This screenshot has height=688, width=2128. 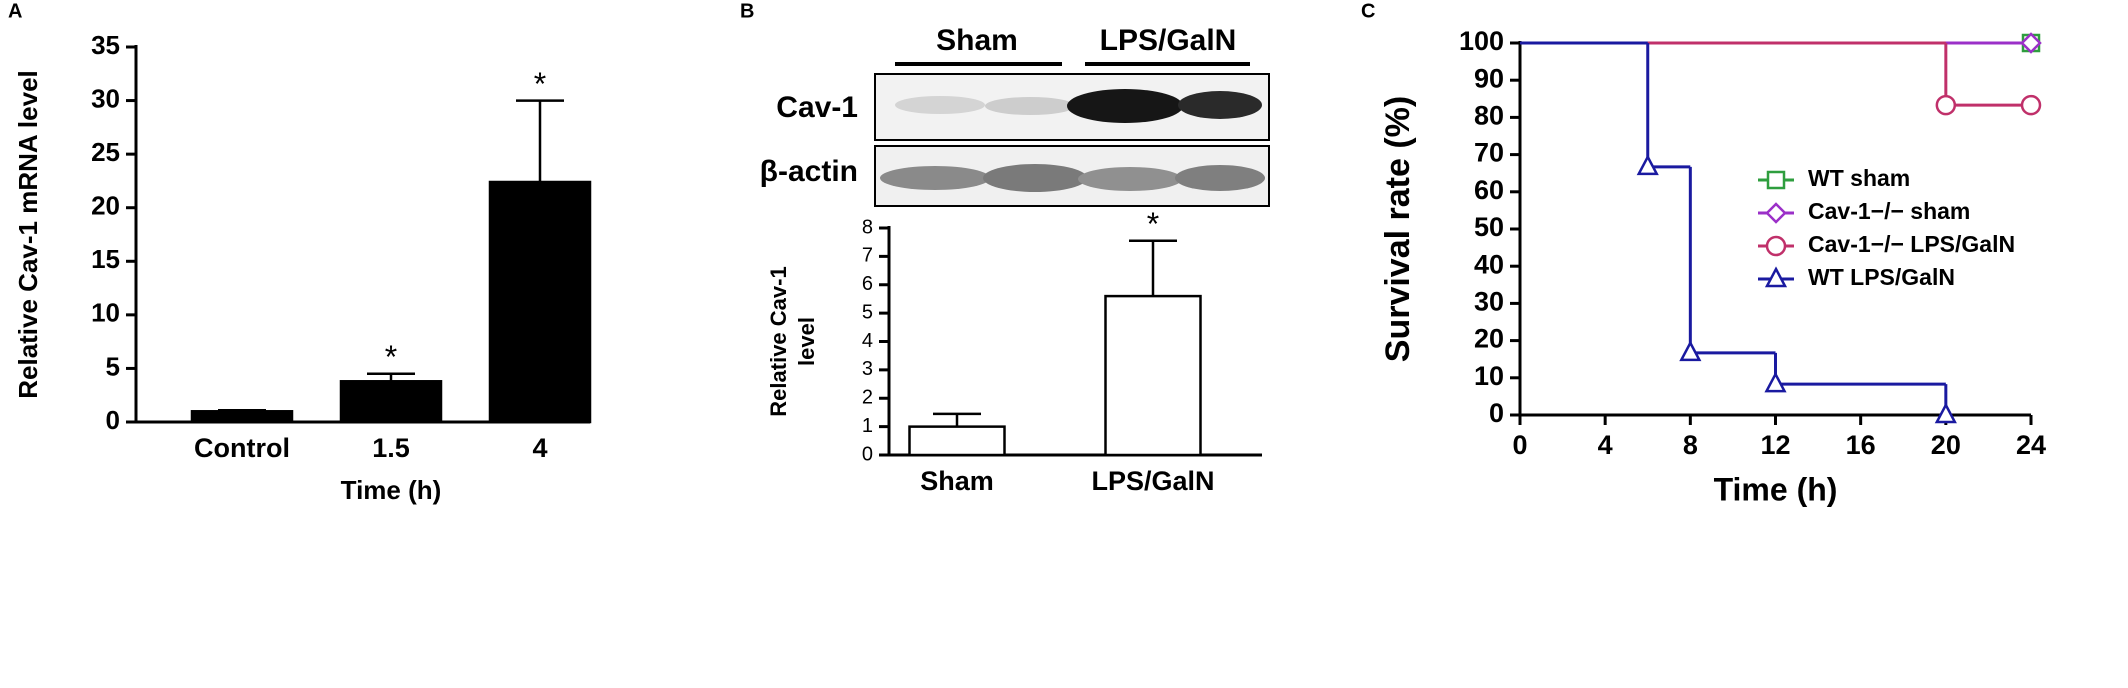 I want to click on blot: Sham LPS/GalN Cav-1 β-actin, so click(x=1015, y=115).